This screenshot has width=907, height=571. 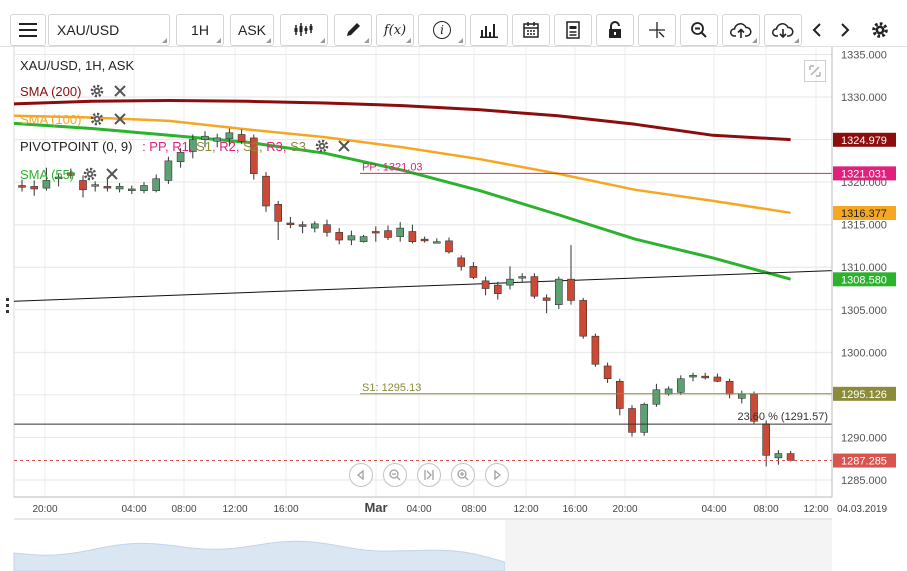 I want to click on sma200-legend: SMA (200), so click(x=73, y=92).